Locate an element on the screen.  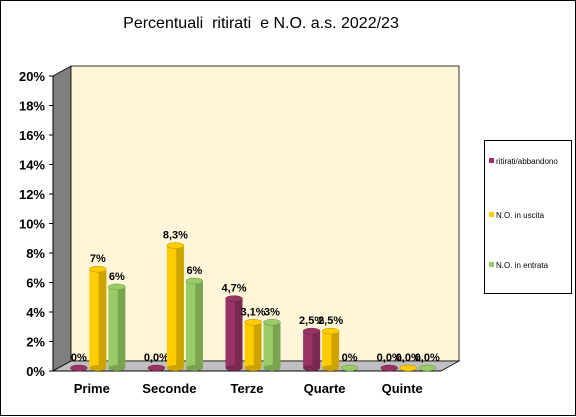
y-tick-label: 8% is located at coordinates (35, 253).